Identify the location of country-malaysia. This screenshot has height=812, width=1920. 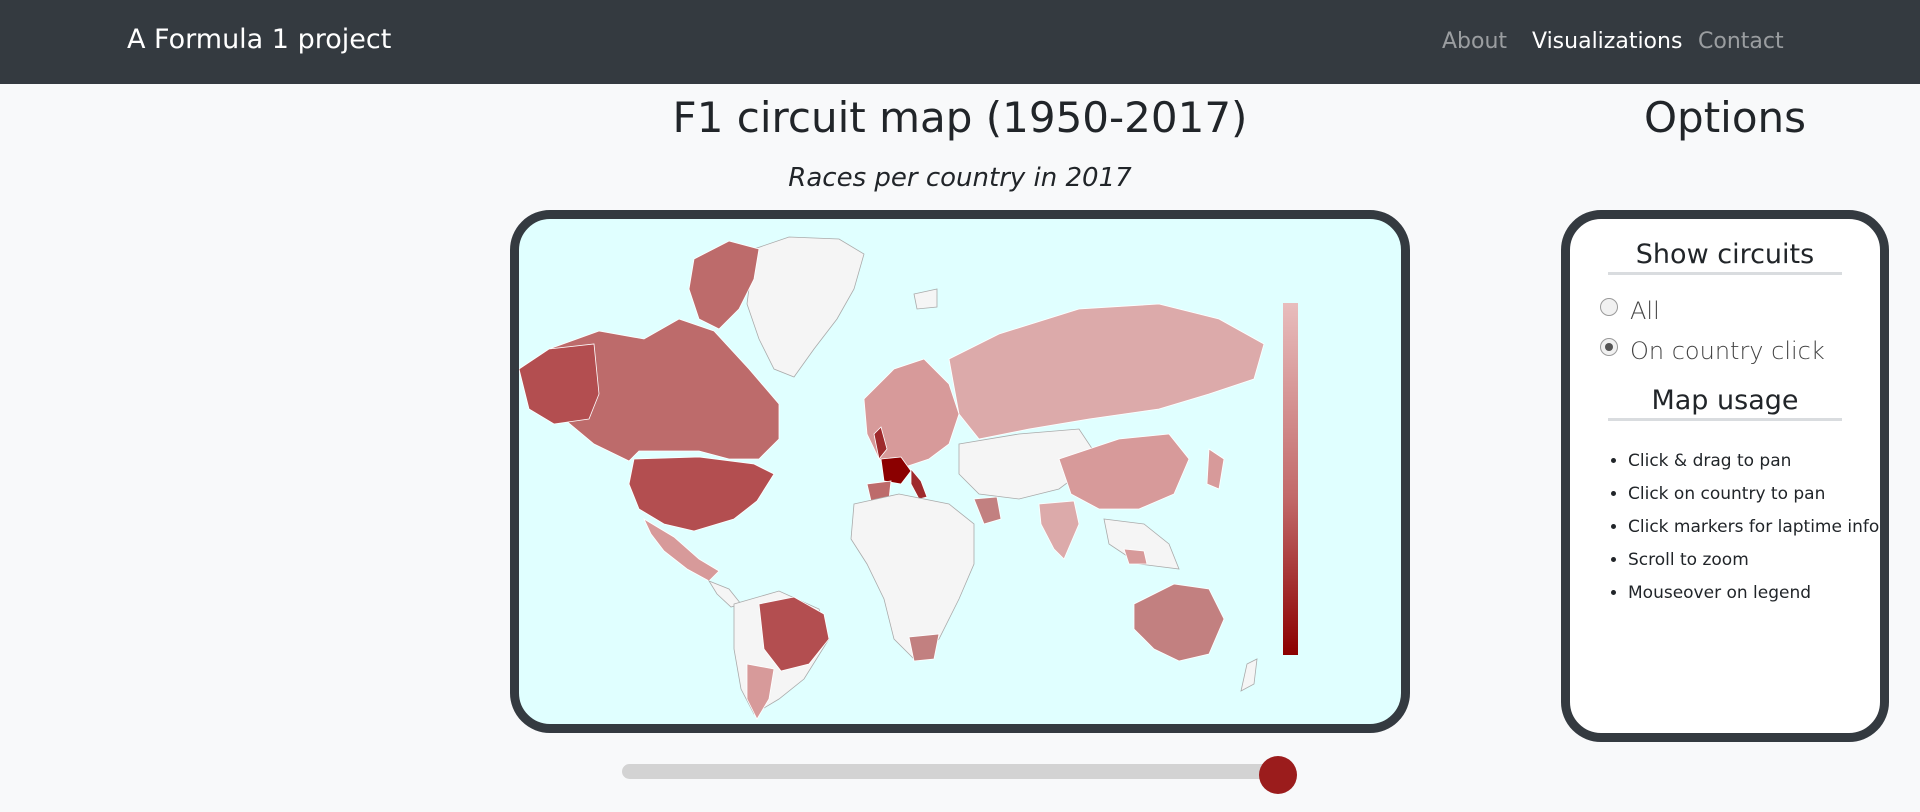
(1135, 556).